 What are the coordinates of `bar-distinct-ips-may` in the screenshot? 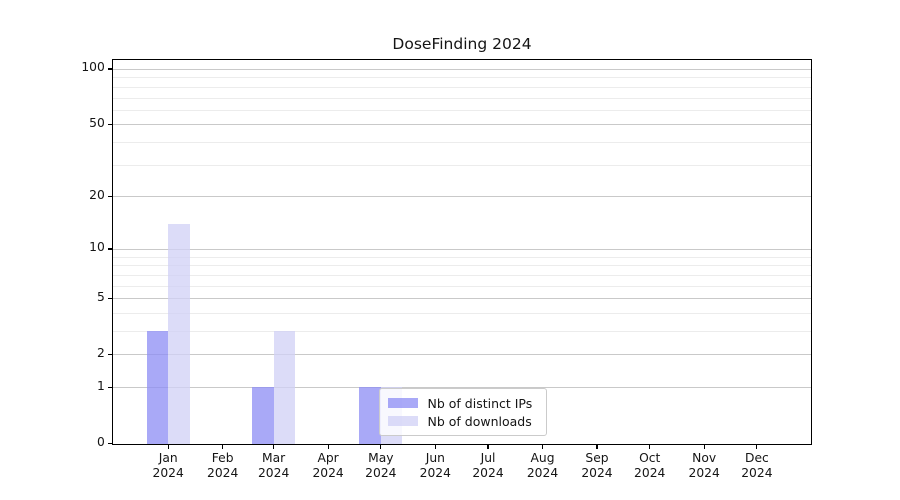 It's located at (370, 415).